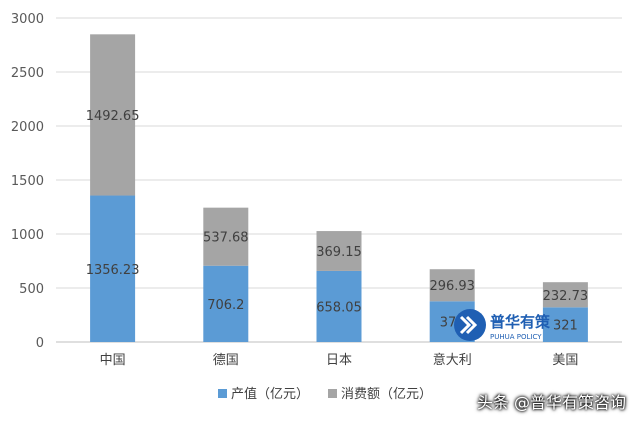 The image size is (640, 423). I want to click on y-tick-label: 1500, so click(27, 181).